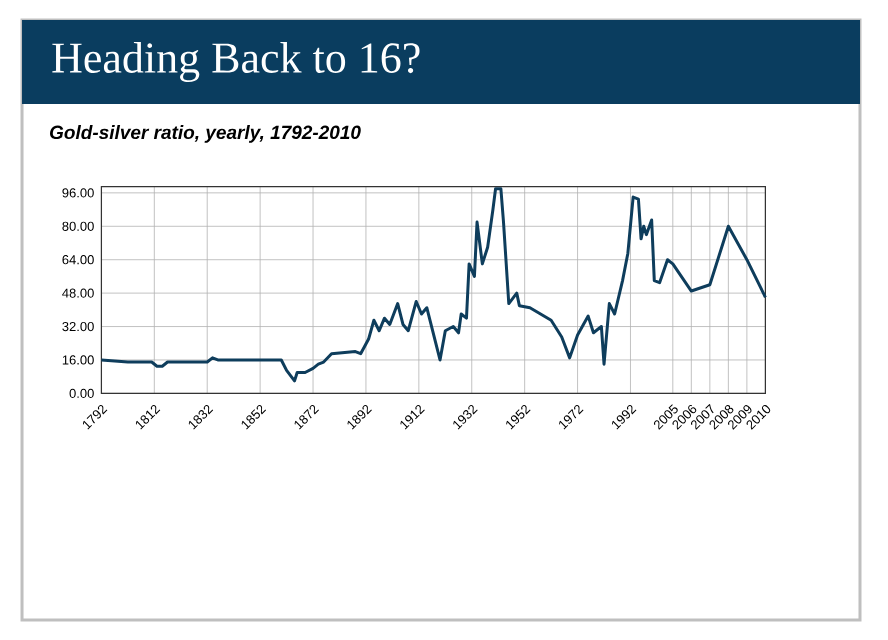  What do you see at coordinates (205, 134) in the screenshot?
I see `chart-subtitle: Gold-silver ratio, yearly, 1792-2010` at bounding box center [205, 134].